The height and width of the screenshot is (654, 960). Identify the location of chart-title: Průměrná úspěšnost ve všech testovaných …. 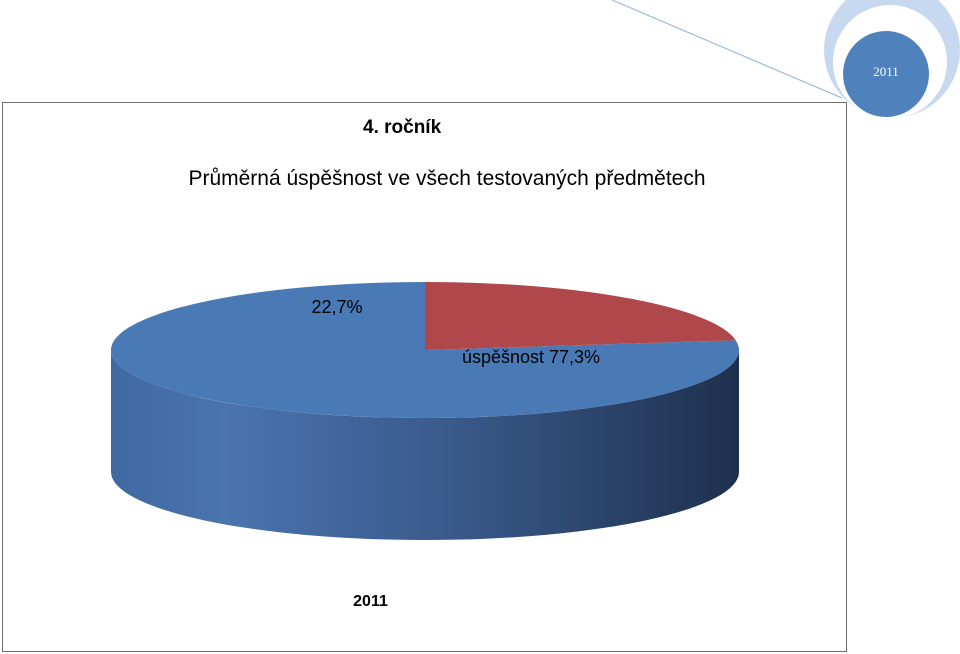
(447, 178).